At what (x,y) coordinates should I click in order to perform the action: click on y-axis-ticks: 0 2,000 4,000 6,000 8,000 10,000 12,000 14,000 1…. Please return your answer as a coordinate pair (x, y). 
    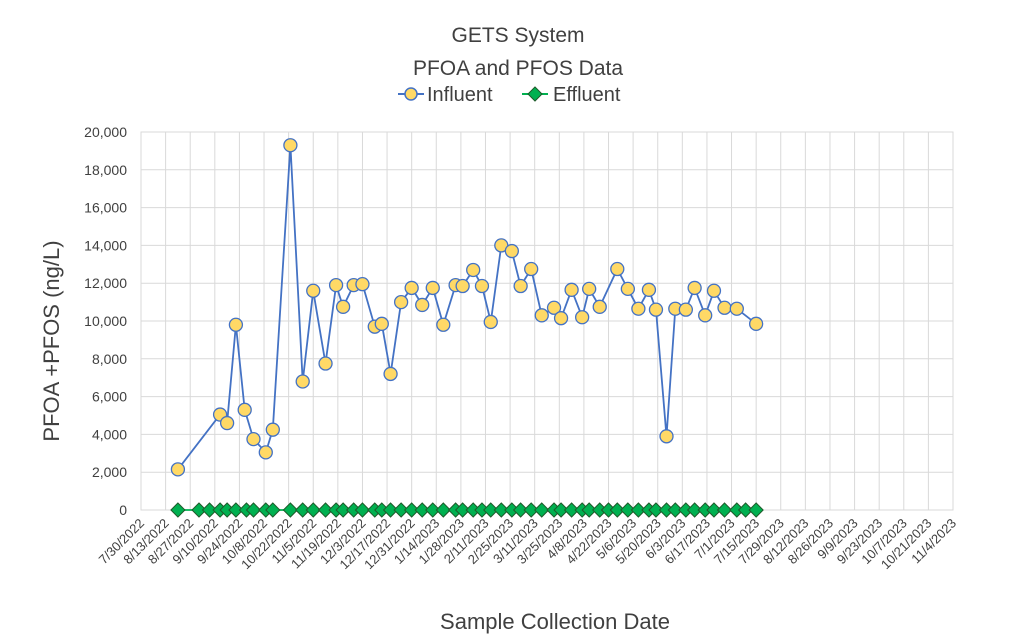
    Looking at the image, I should click on (105, 321).